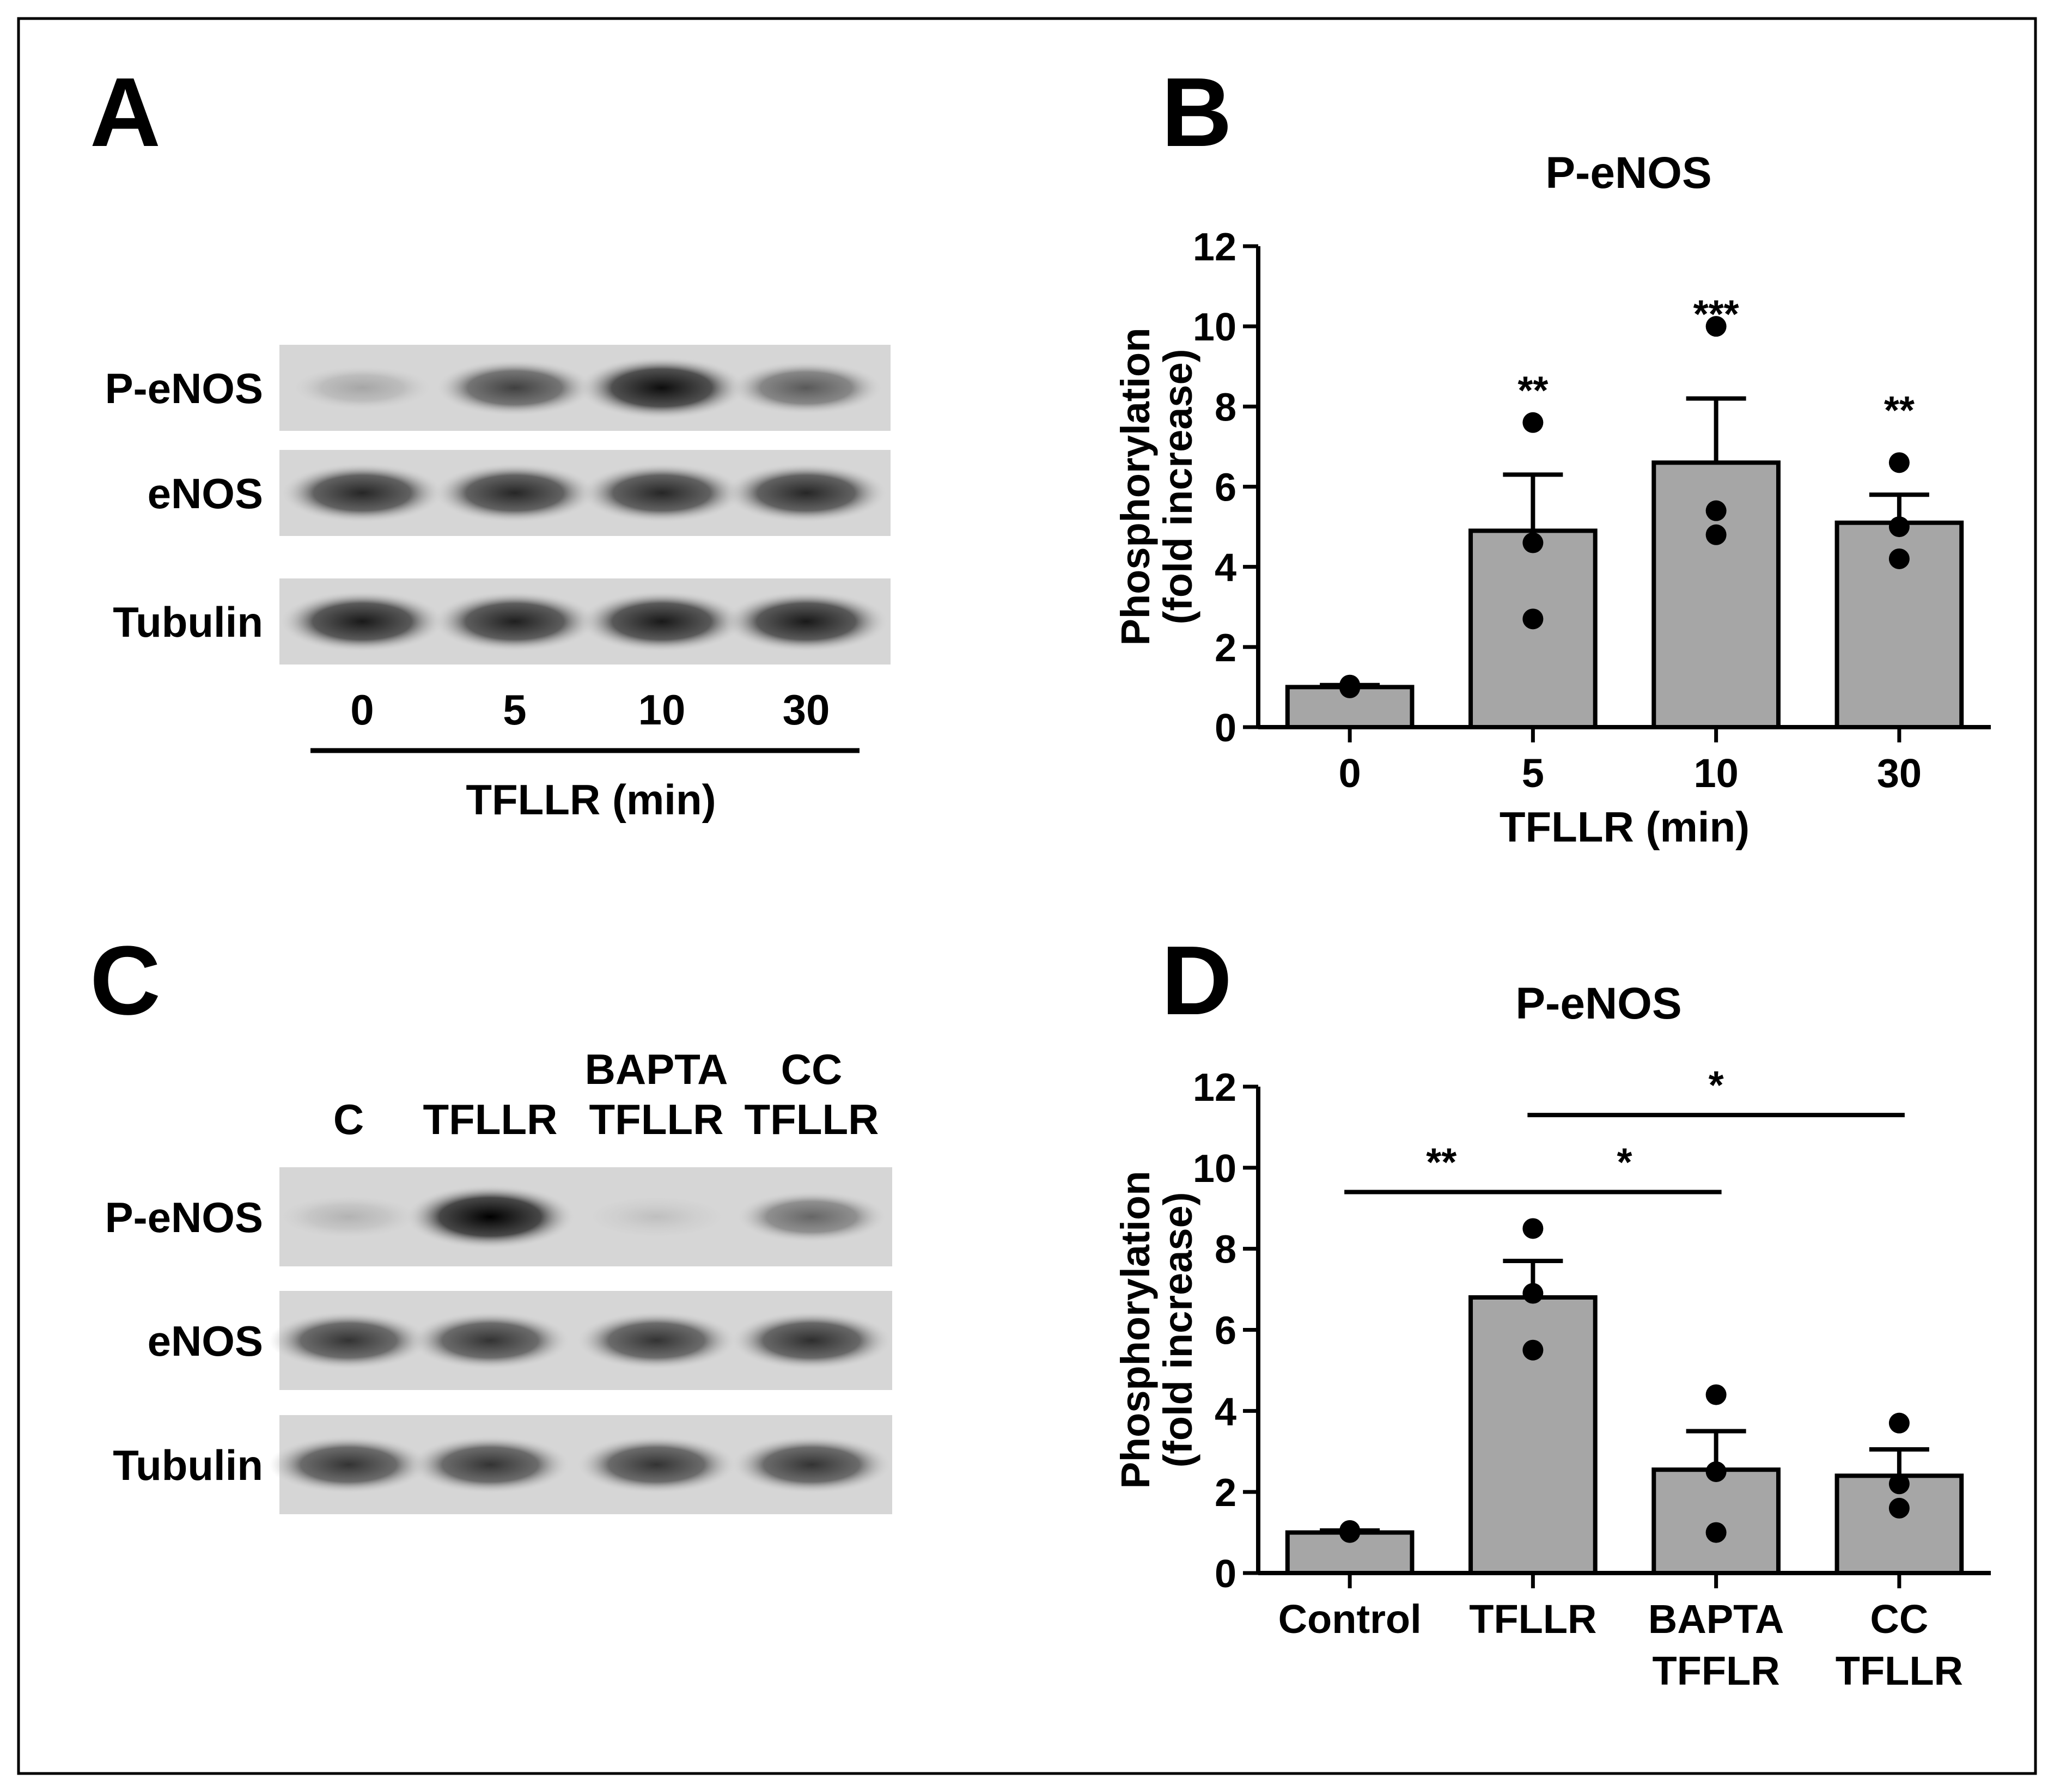 The height and width of the screenshot is (1792, 2054). Describe the element at coordinates (1716, 1085) in the screenshot. I see `significance-label: *` at that location.